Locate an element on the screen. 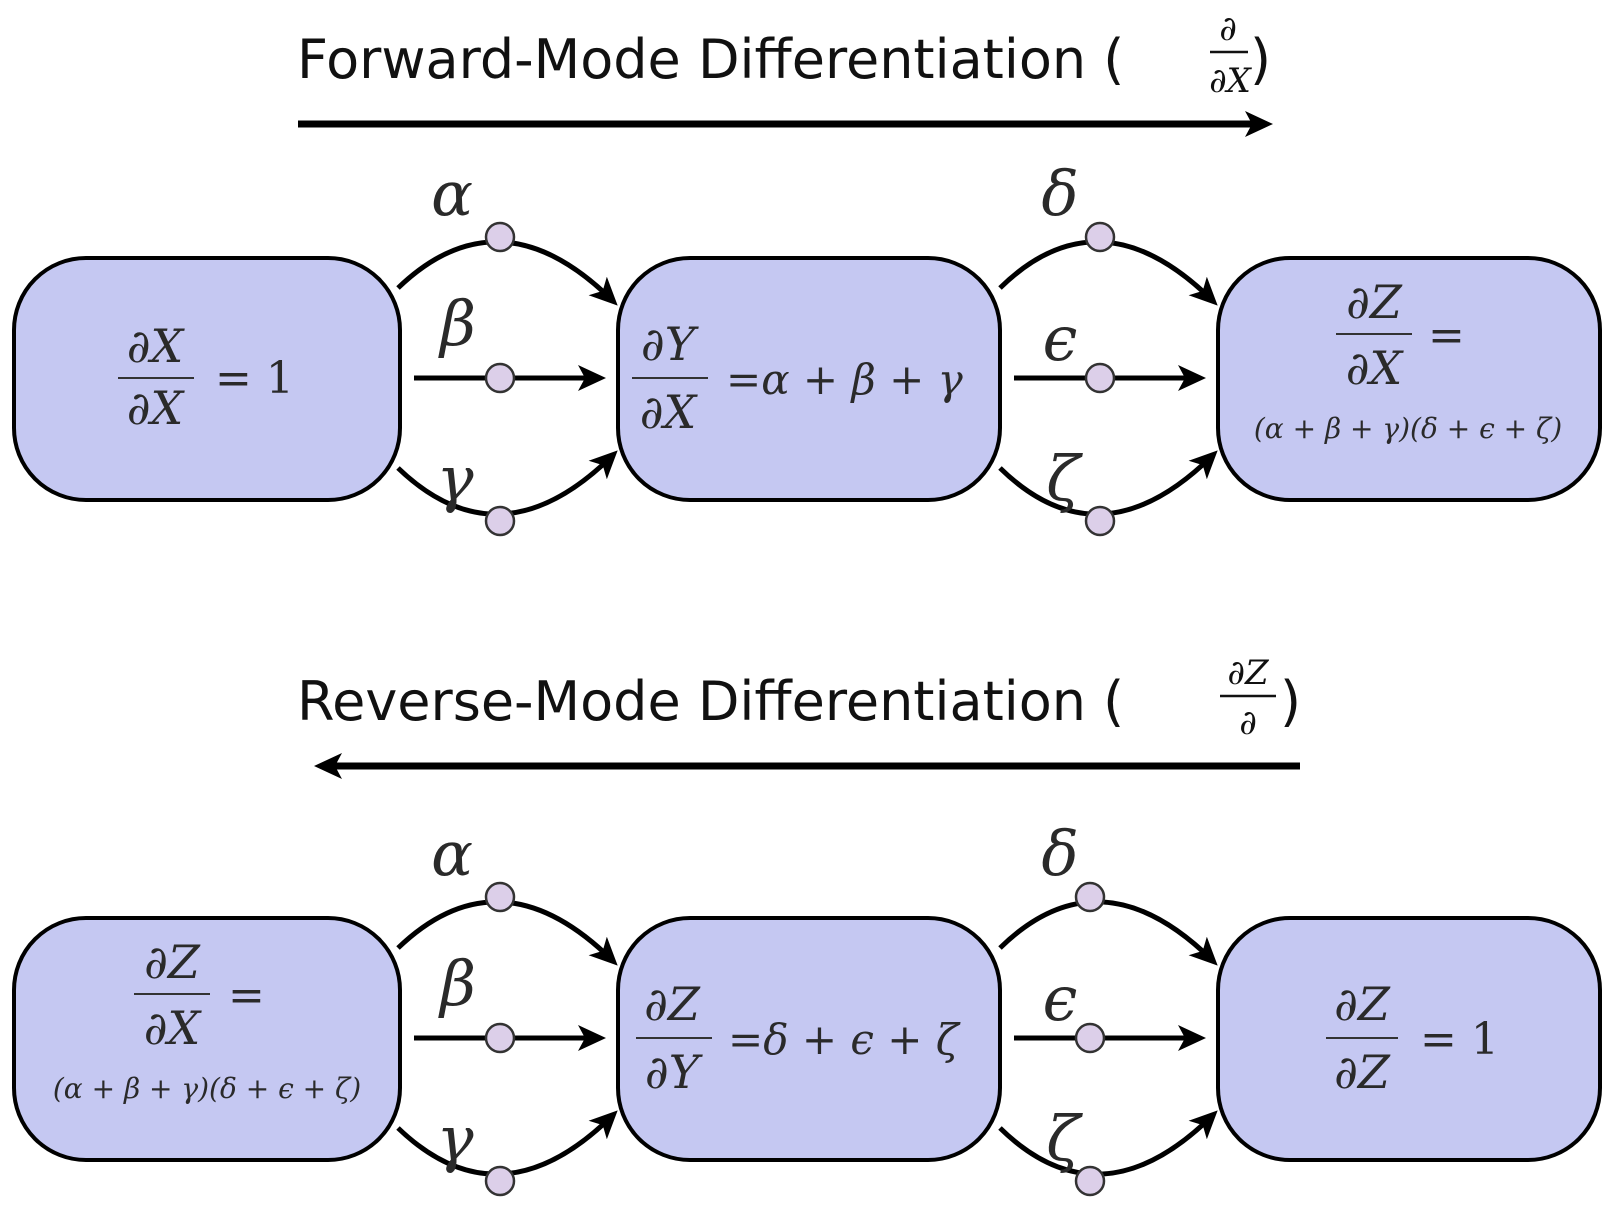 Image resolution: width=1610 pixels, height=1232 pixels. reverse-label-alpha: α is located at coordinates (452, 853).